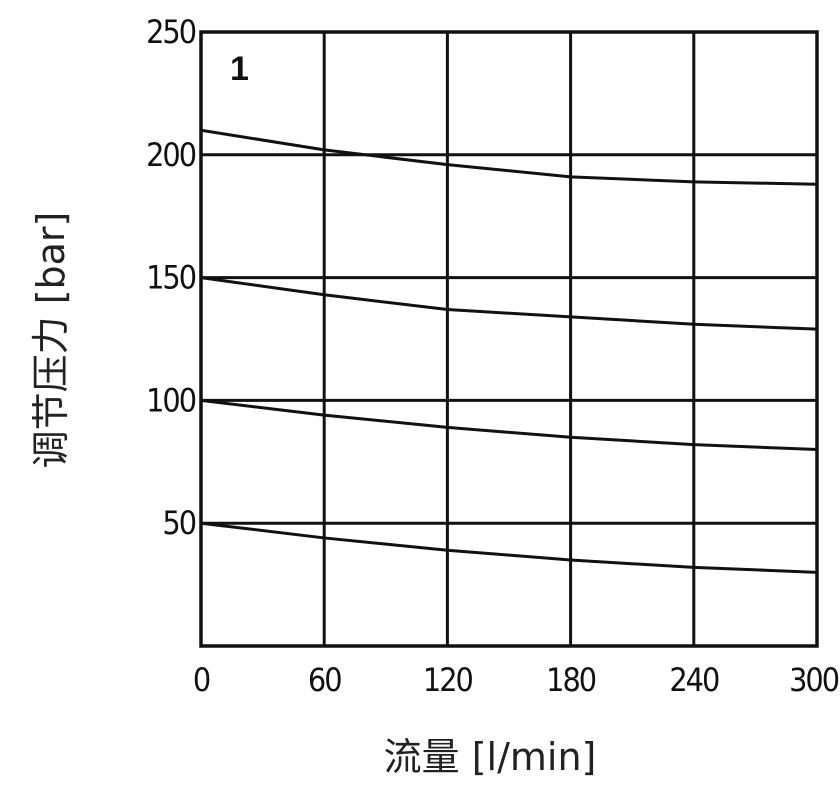 The image size is (840, 787). Describe the element at coordinates (171, 155) in the screenshot. I see `y-tick-label-200: 200` at that location.